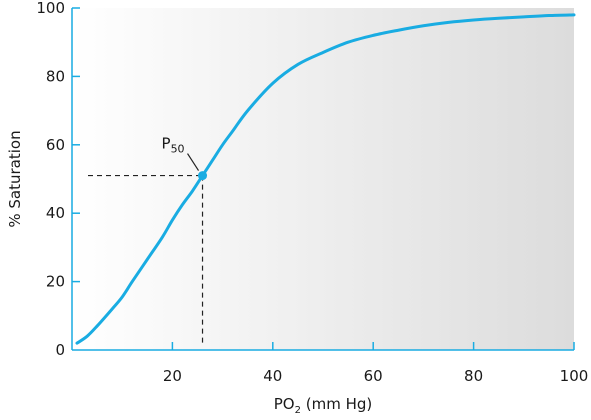  I want to click on x-tick-label: 20, so click(172, 376).